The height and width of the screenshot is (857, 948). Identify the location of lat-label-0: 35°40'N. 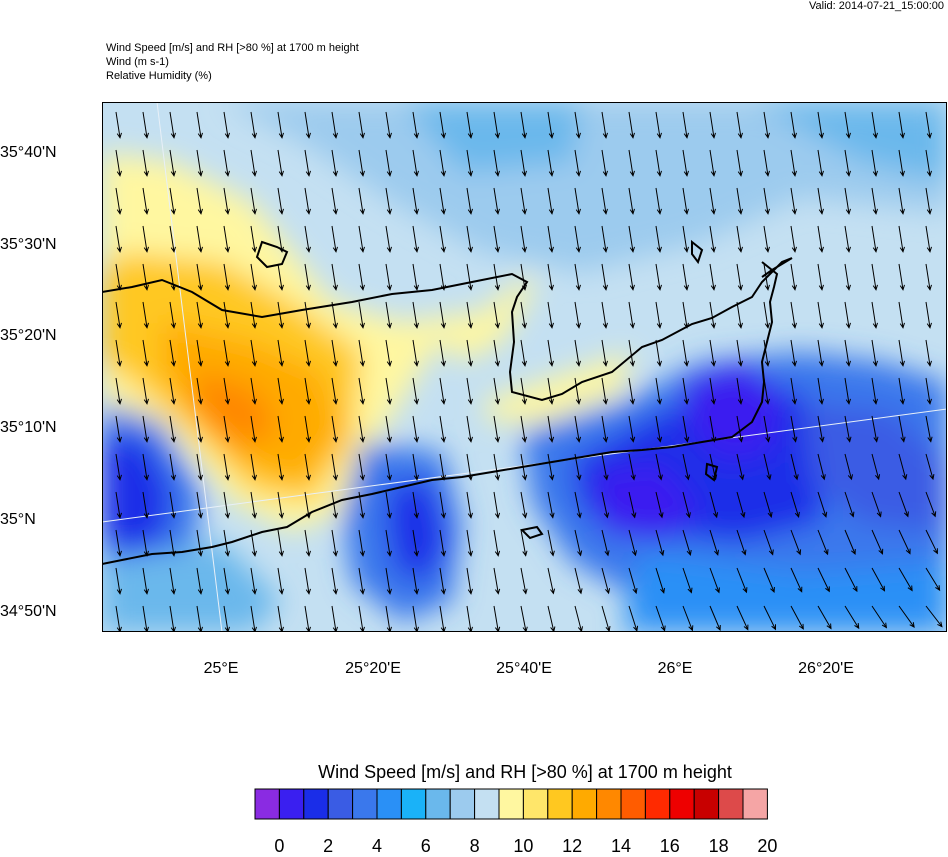
(28, 152).